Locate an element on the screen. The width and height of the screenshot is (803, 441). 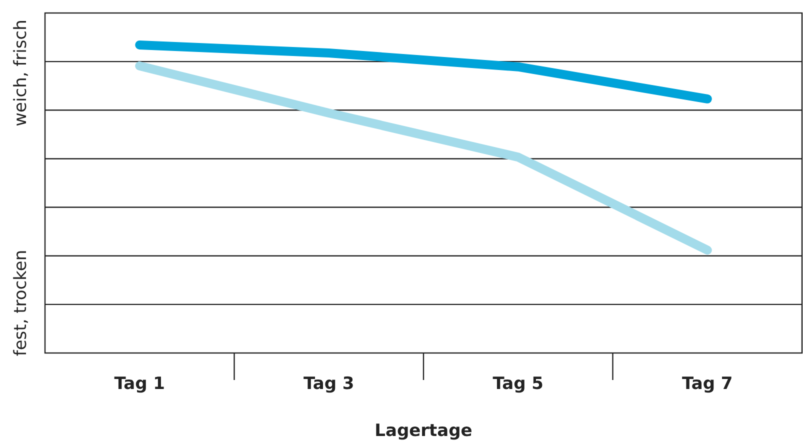
text: weich, frisch is located at coordinates (21, 73).